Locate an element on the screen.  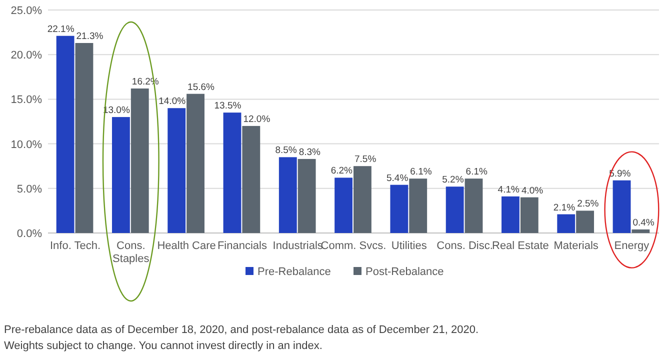
data-label: 12.0% is located at coordinates (257, 119).